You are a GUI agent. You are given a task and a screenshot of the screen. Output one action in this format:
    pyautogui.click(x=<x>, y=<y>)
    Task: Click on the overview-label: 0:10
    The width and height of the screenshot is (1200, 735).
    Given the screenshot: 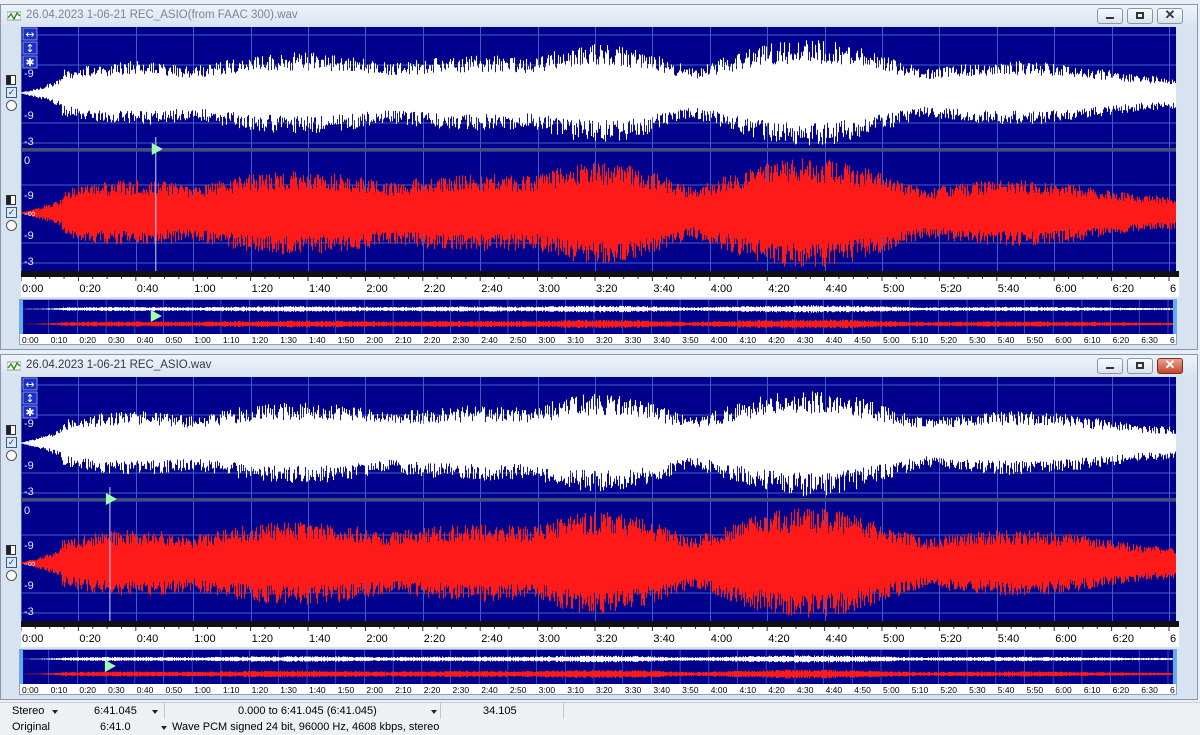 What is the action you would take?
    pyautogui.click(x=59, y=339)
    